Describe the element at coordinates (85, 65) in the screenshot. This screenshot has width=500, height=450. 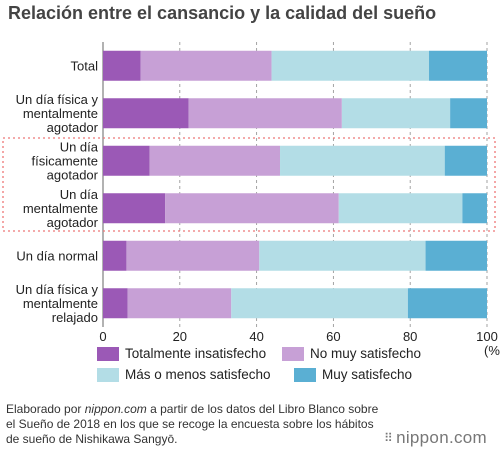
I see `category-label: Total` at that location.